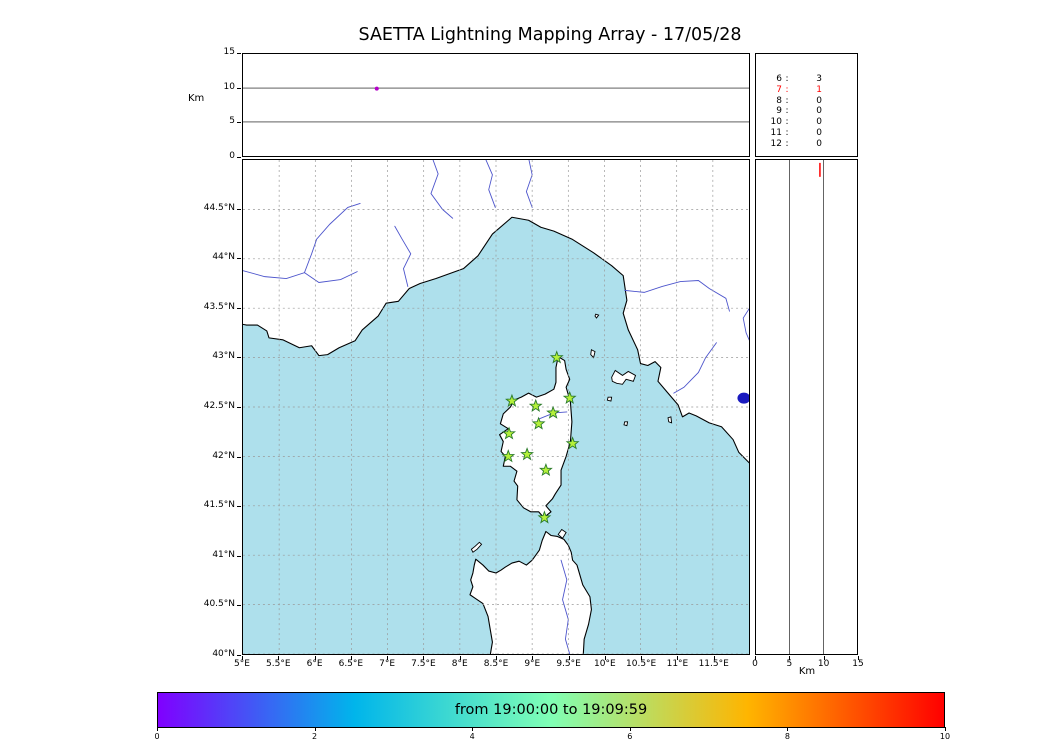 This screenshot has height=750, width=1050. What do you see at coordinates (776, 122) in the screenshot?
I see `station-count-key: 10` at bounding box center [776, 122].